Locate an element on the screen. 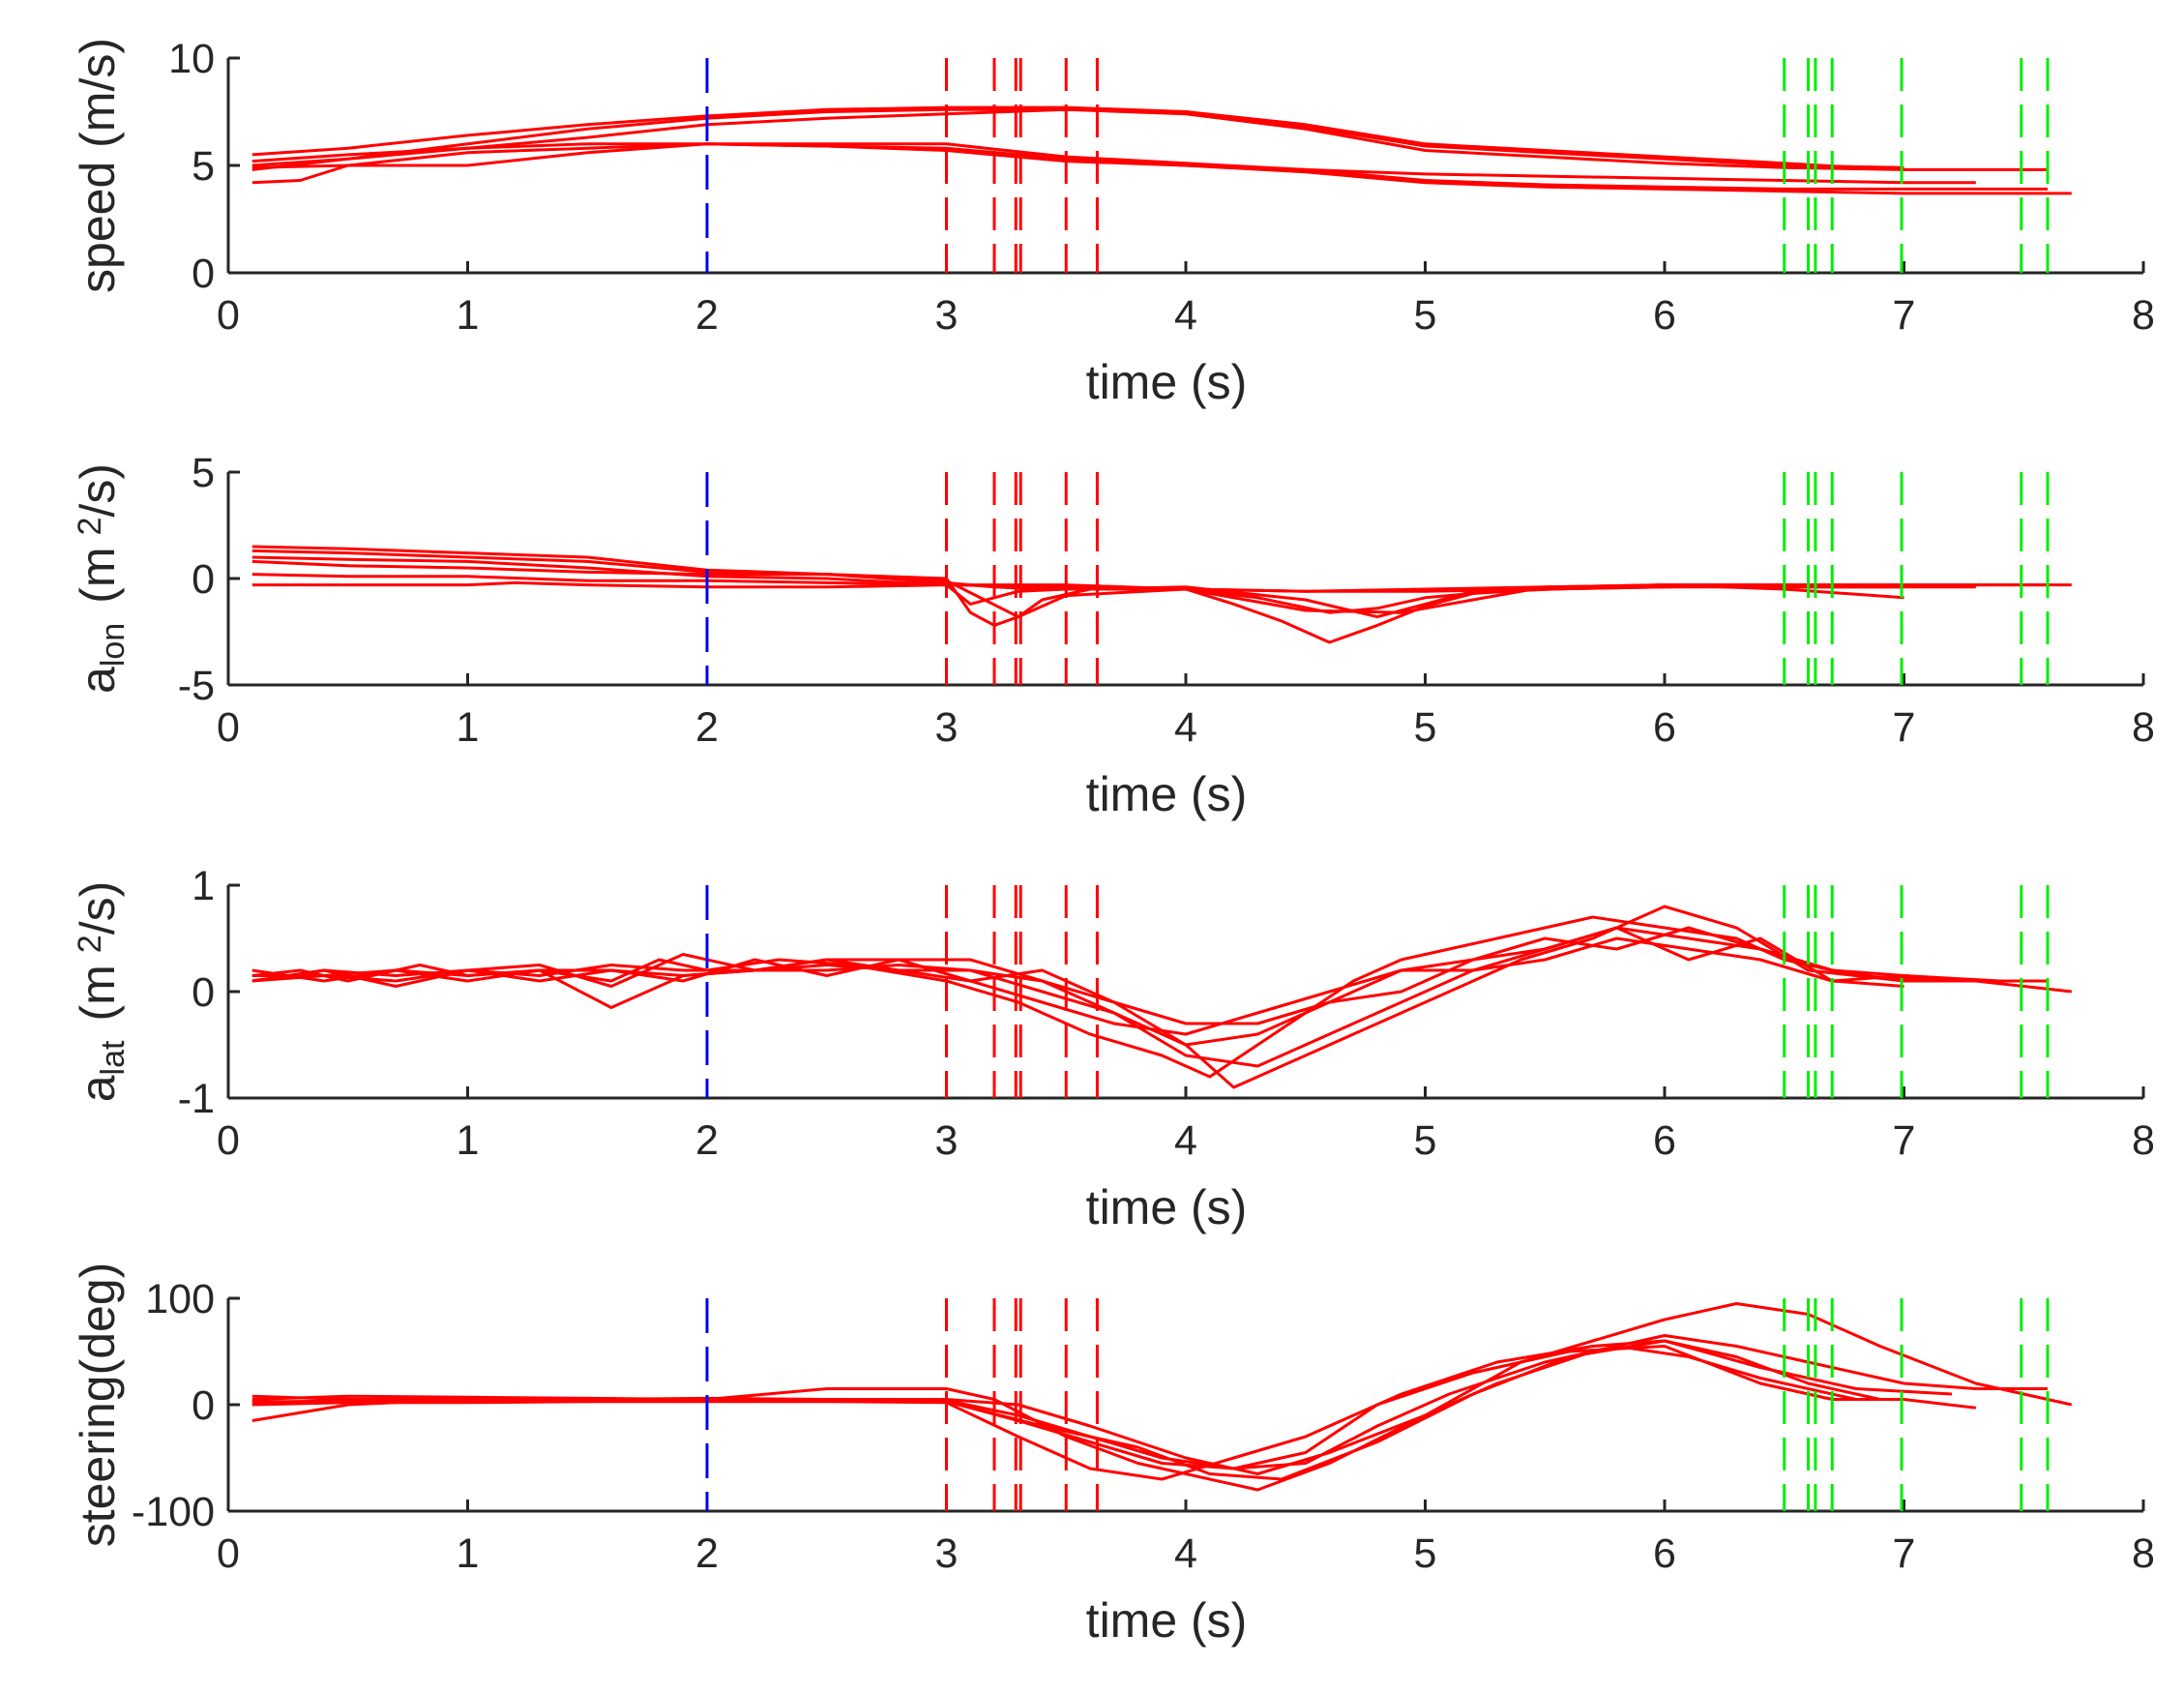 Image resolution: width=2184 pixels, height=1693 pixels. y-axis-label: alon (m 2/s) is located at coordinates (101, 578).